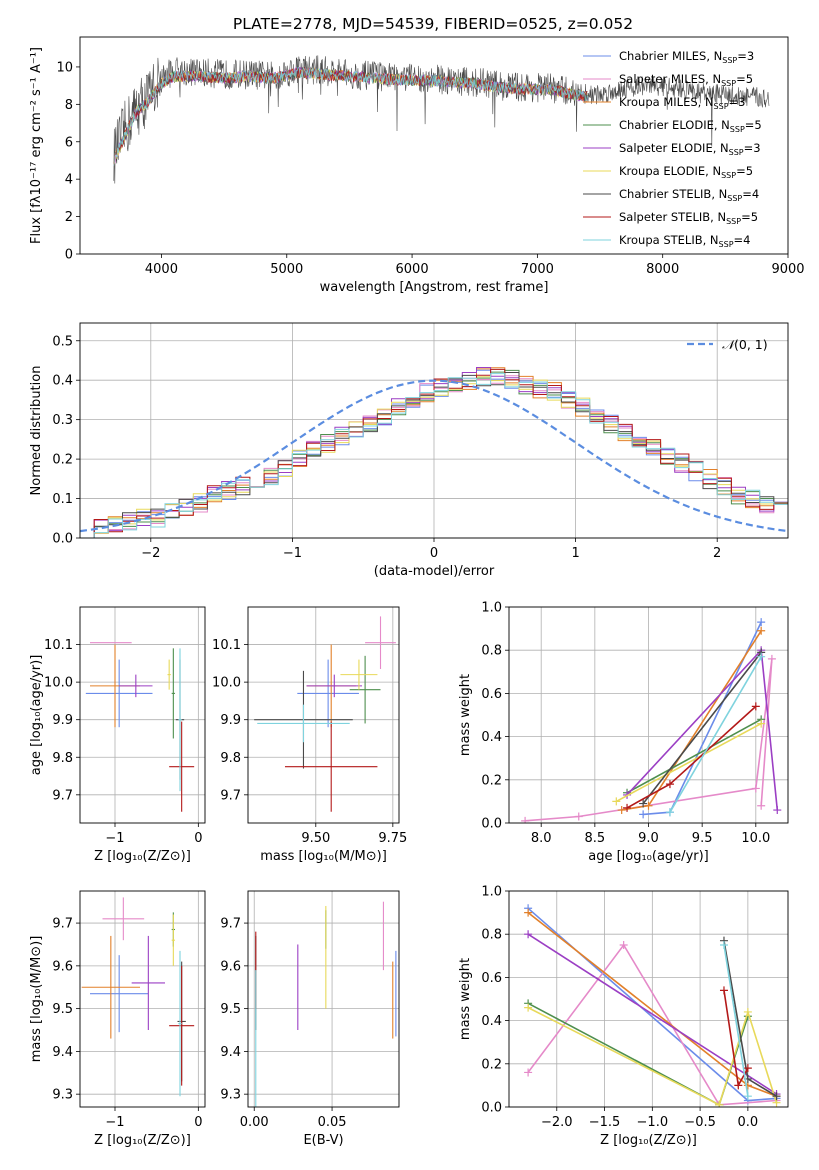  I want to click on x-axis-label: wavelength [Angstrom, rest frame], so click(434, 287).